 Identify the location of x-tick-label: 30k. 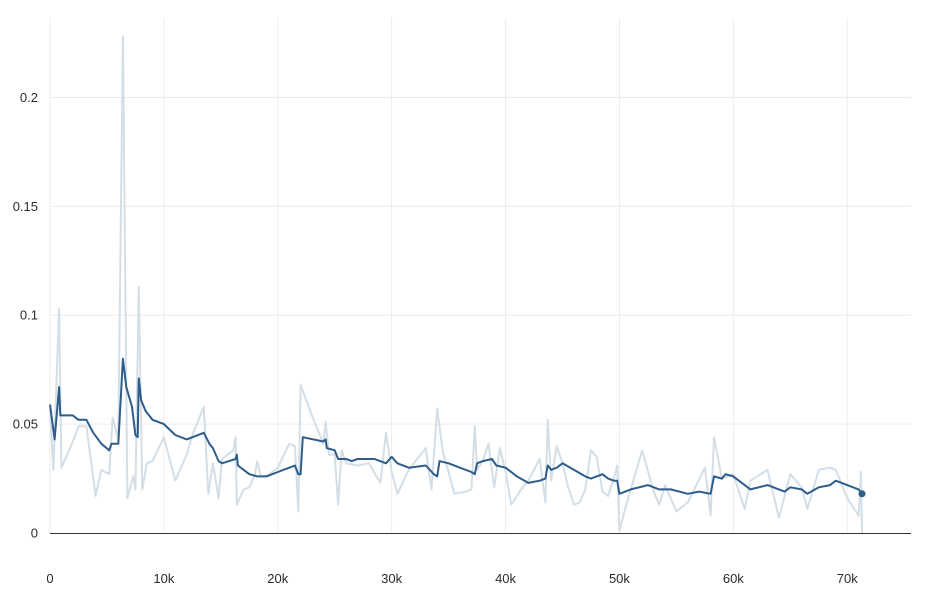
(391, 578).